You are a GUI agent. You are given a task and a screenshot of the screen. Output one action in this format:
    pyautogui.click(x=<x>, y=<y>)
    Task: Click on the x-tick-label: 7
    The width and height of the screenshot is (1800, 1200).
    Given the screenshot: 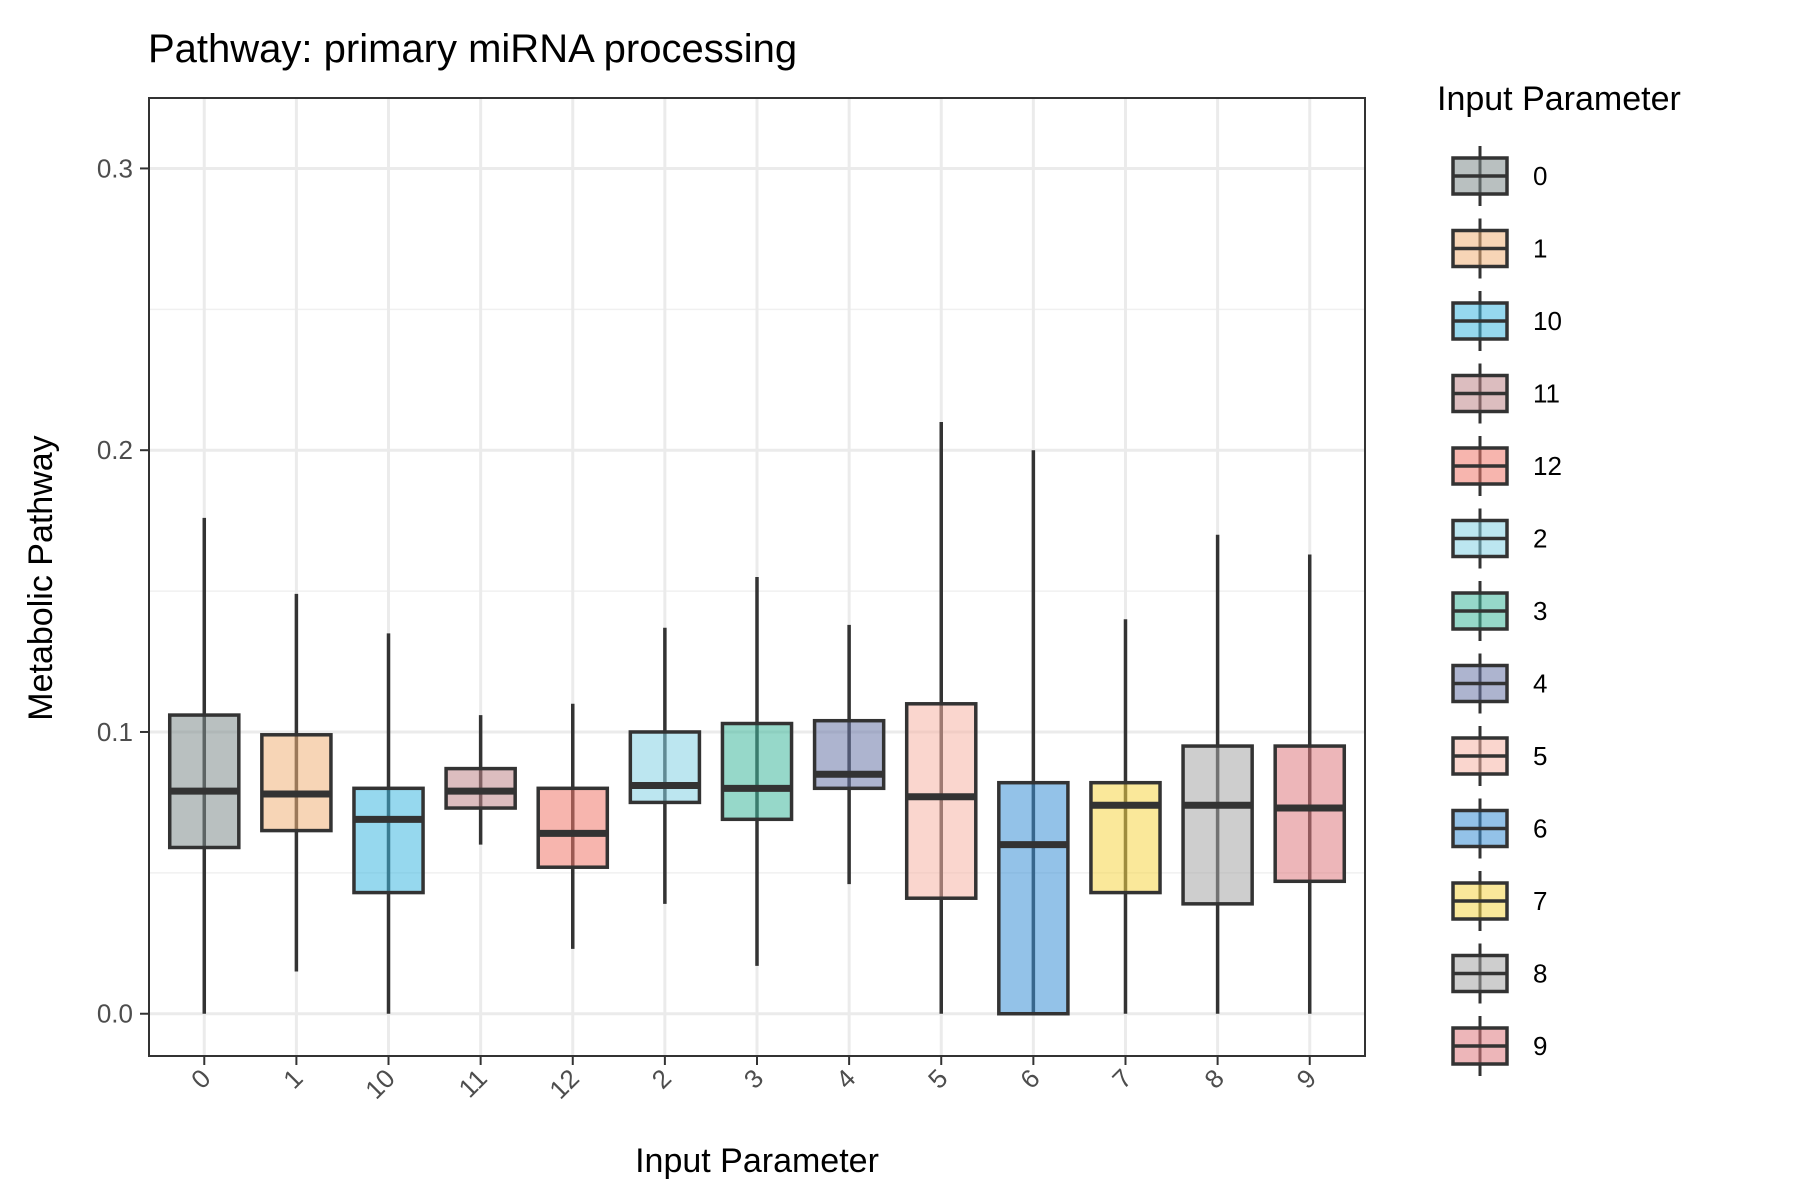 What is the action you would take?
    pyautogui.click(x=1121, y=1078)
    